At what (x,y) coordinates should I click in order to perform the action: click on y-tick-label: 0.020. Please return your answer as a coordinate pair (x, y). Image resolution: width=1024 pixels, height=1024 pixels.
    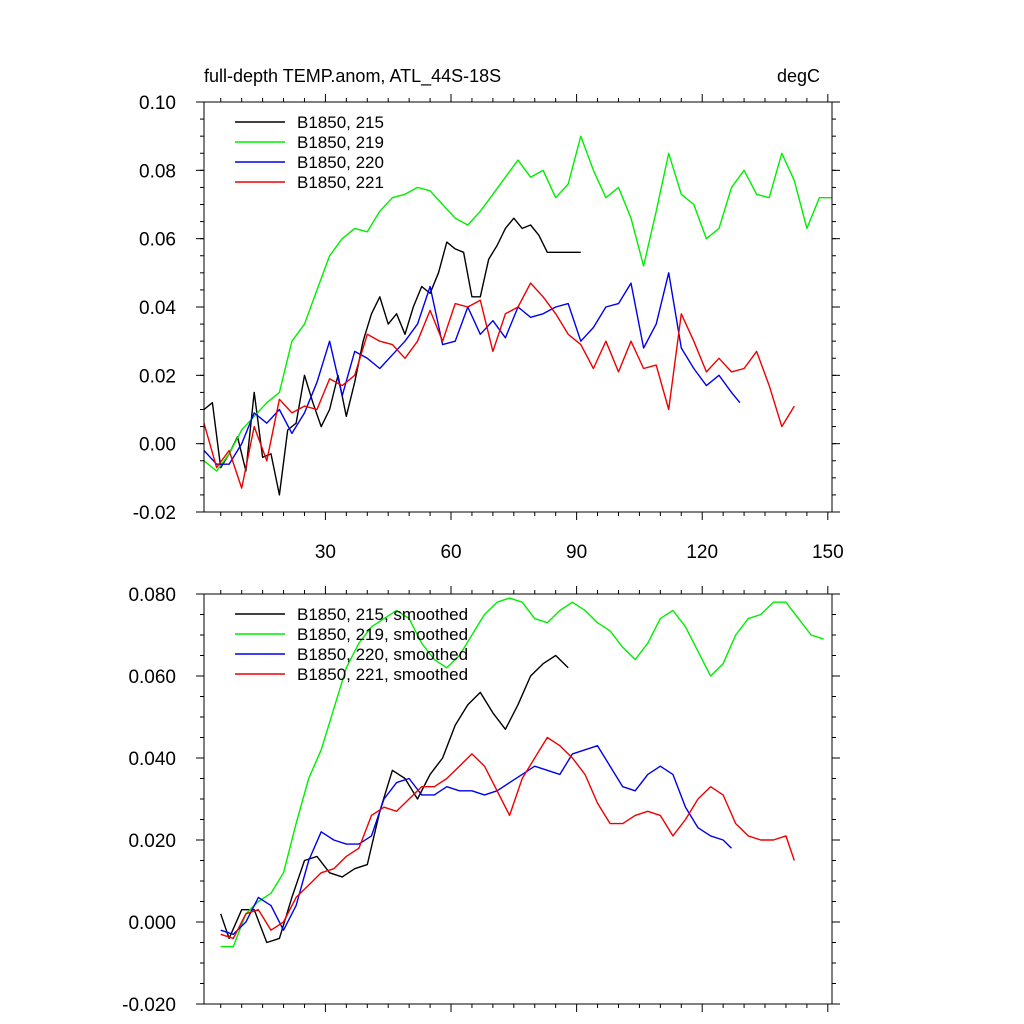
    Looking at the image, I should click on (152, 841).